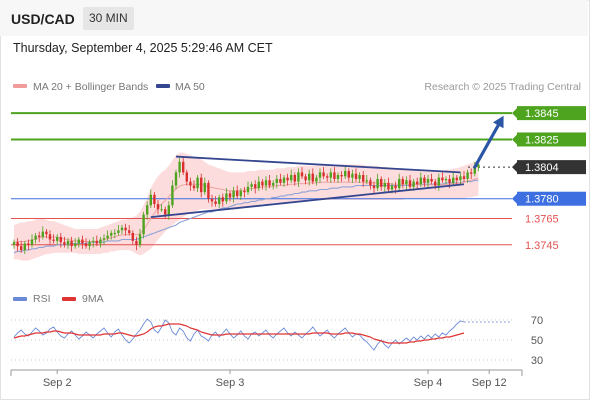  What do you see at coordinates (542, 200) in the screenshot?
I see `level-label-1.3780: 1.3780` at bounding box center [542, 200].